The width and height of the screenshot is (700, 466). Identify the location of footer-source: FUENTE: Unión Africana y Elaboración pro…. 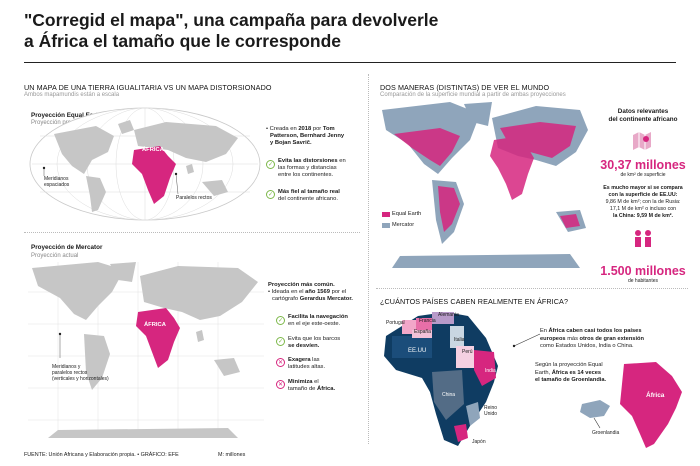
(101, 455).